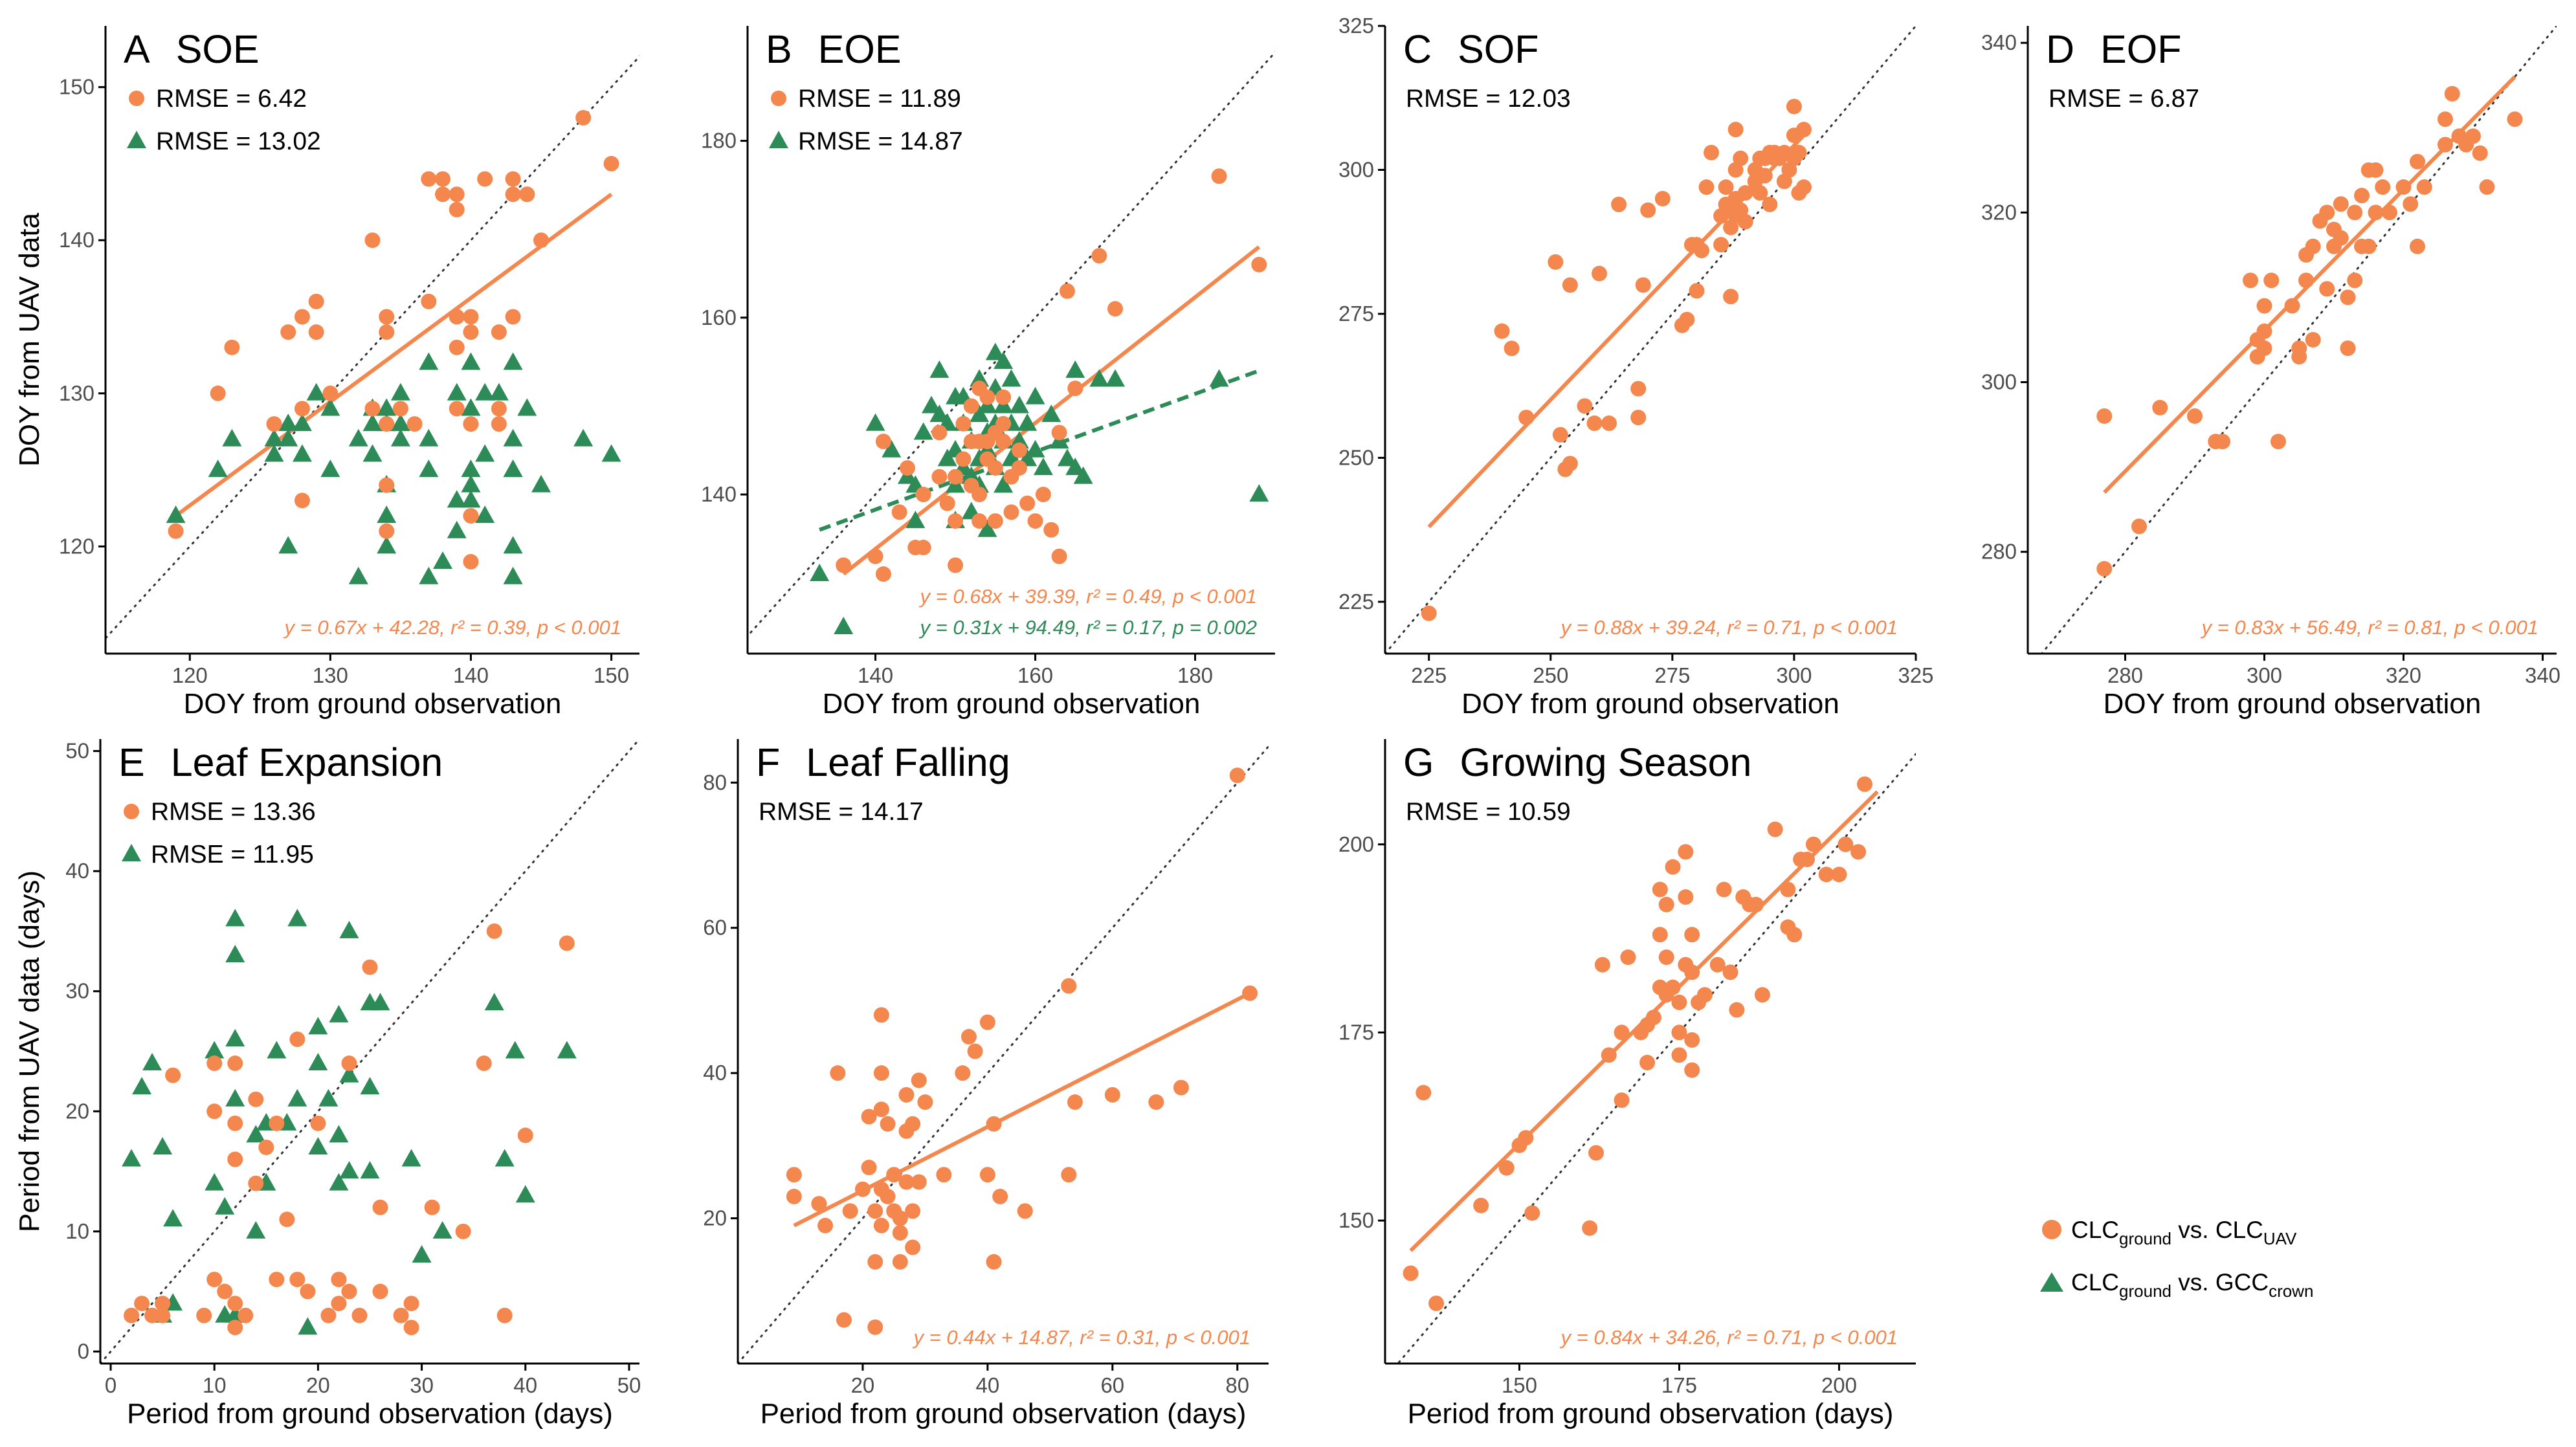 The image size is (2576, 1447). What do you see at coordinates (29, 339) in the screenshot?
I see `y-axis-title: DOY from UAV data` at bounding box center [29, 339].